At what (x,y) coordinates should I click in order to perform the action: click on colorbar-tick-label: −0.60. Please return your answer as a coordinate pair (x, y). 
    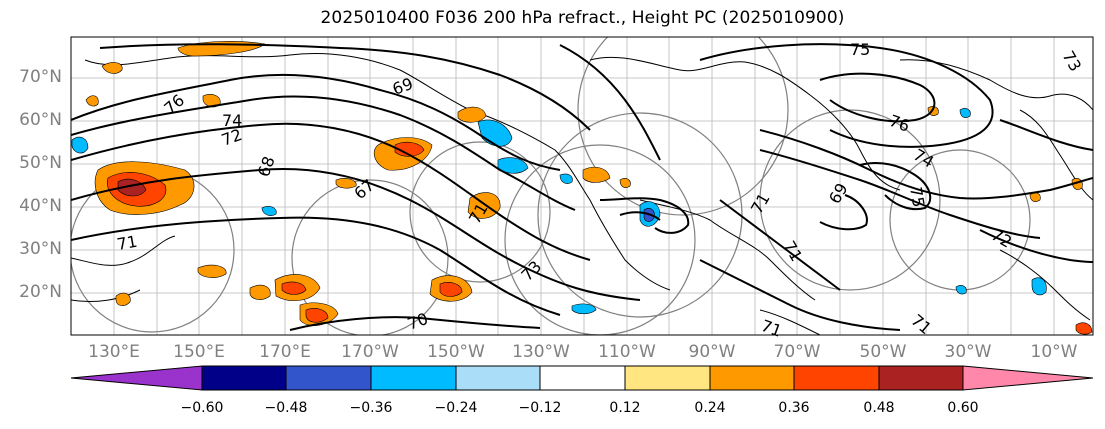
    Looking at the image, I should click on (202, 408).